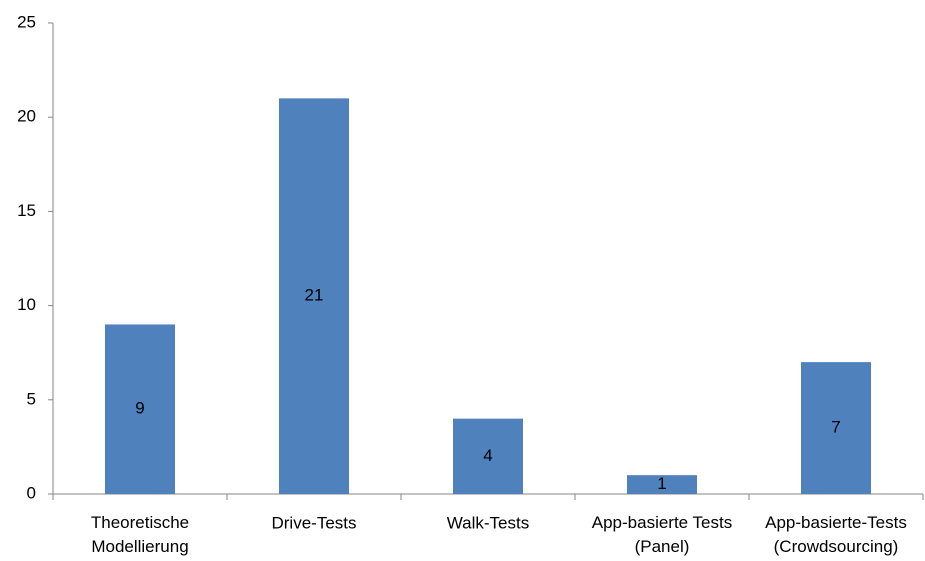 This screenshot has width=925, height=561. What do you see at coordinates (662, 534) in the screenshot?
I see `x-tick-label: App-basierte Tests (Panel)` at bounding box center [662, 534].